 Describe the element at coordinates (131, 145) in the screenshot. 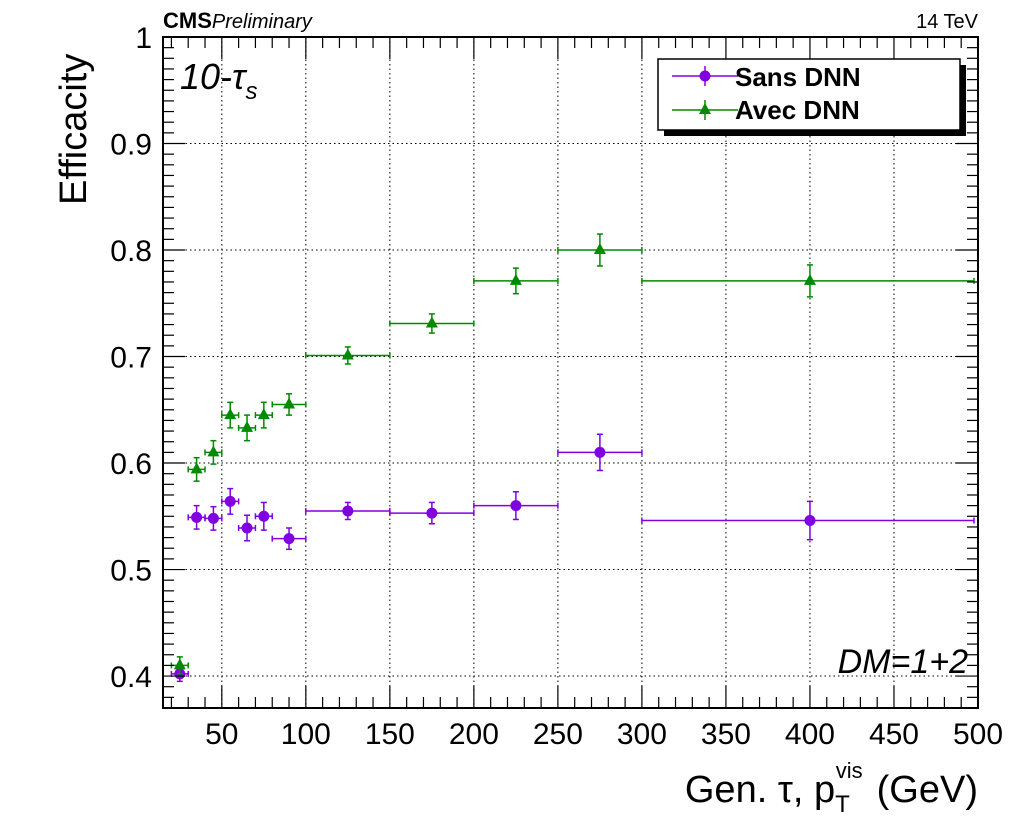

I see `y-tick-label: 0.9` at that location.